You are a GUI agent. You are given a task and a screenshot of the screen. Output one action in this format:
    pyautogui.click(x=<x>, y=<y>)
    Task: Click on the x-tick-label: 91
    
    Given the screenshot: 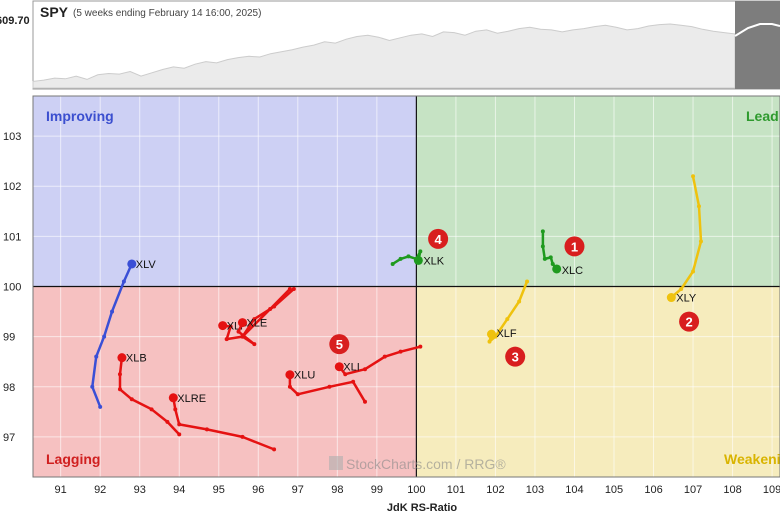 What is the action you would take?
    pyautogui.click(x=61, y=490)
    